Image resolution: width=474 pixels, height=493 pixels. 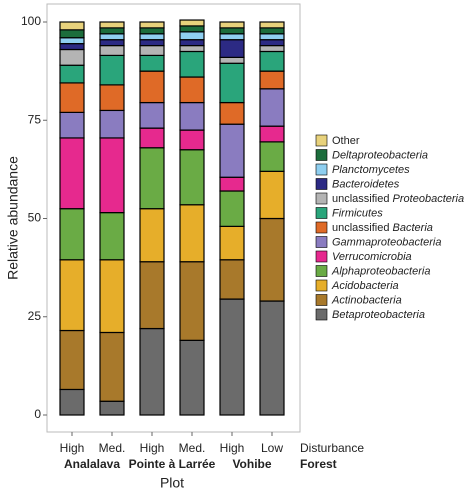 I want to click on y-tick-label: 100, so click(x=31, y=21).